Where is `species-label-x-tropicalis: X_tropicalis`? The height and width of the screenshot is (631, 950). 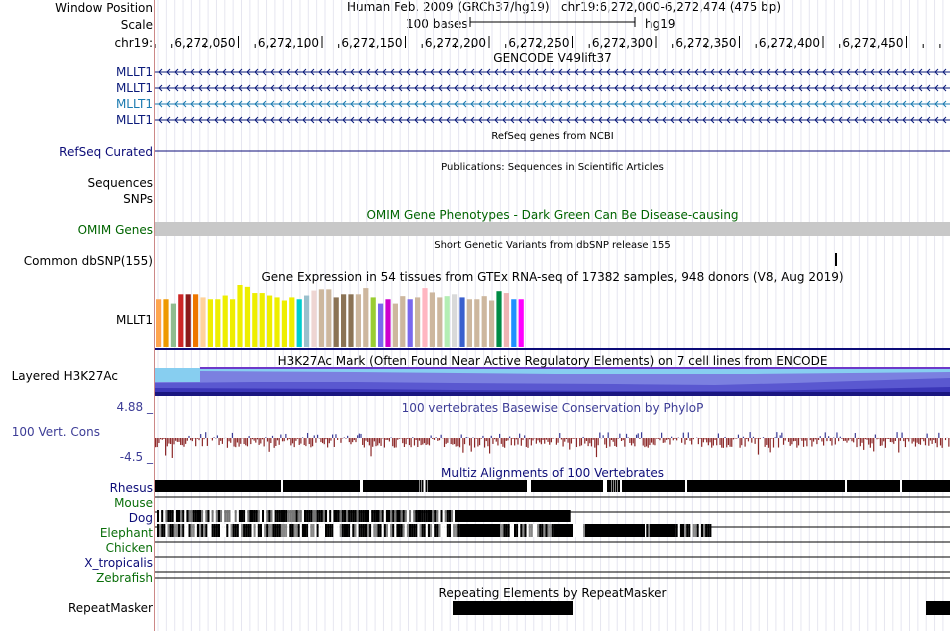 species-label-x-tropicalis: X_tropicalis is located at coordinates (118, 563).